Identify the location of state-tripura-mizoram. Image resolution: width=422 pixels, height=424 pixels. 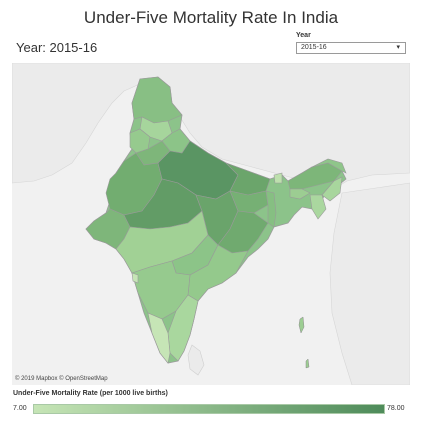
(318, 207).